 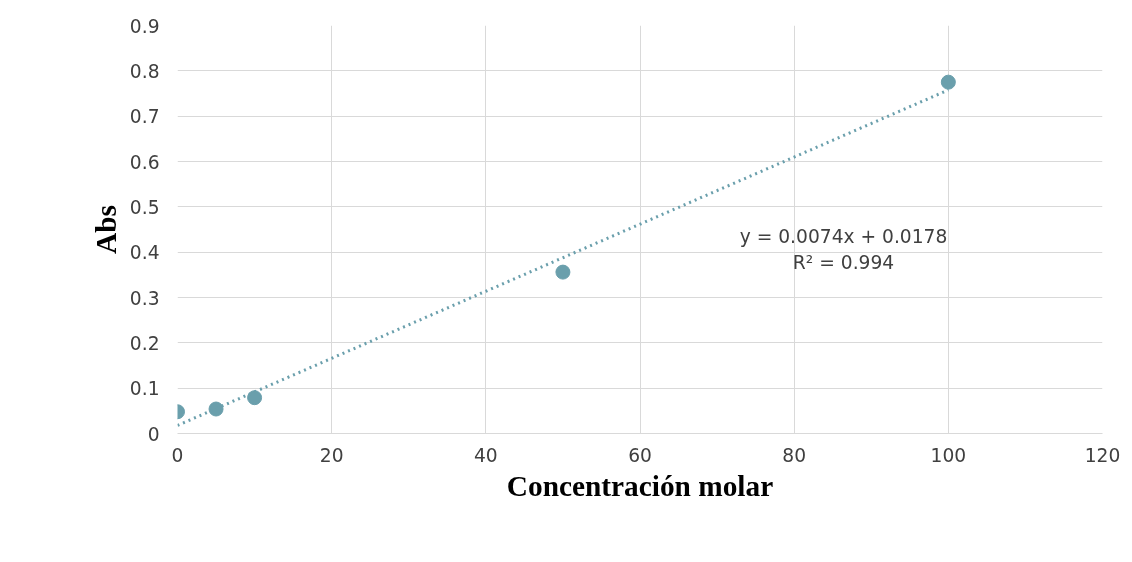 I want to click on x-tick-label: 20, so click(x=331, y=455).